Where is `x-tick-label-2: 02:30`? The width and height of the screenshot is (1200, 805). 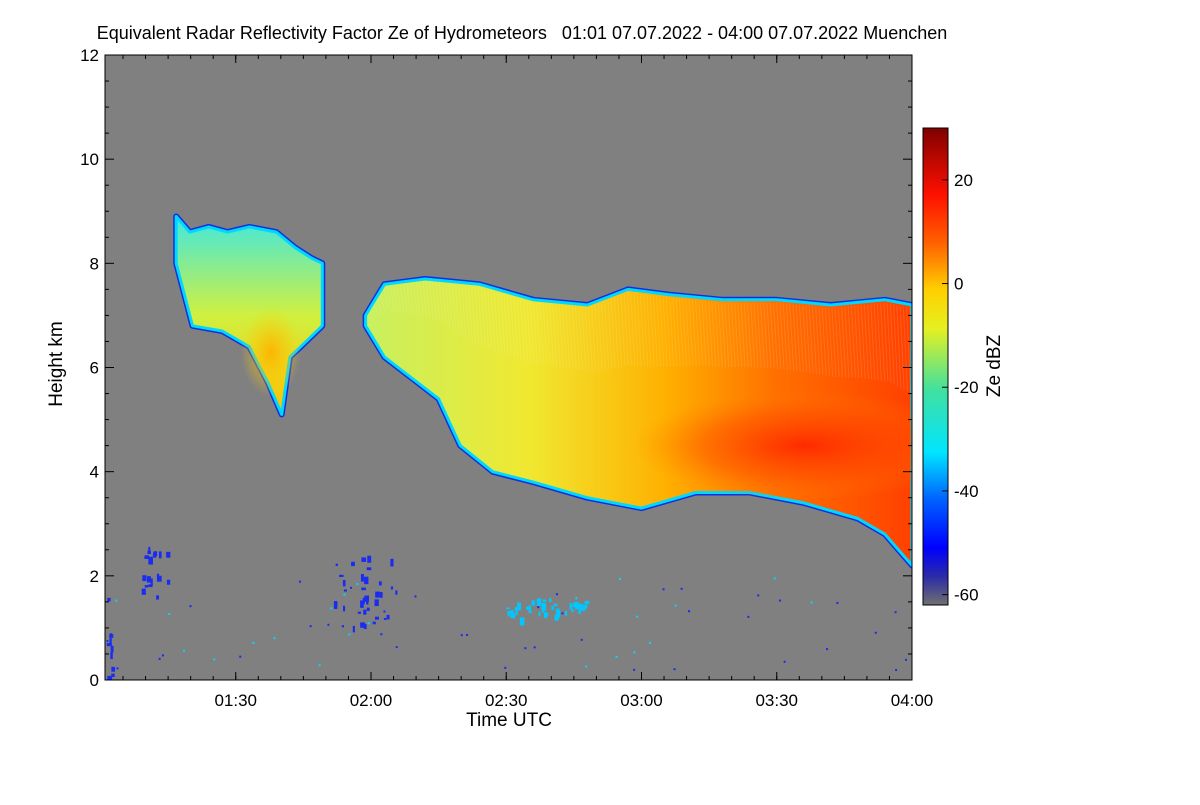
x-tick-label-2: 02:30 is located at coordinates (506, 700).